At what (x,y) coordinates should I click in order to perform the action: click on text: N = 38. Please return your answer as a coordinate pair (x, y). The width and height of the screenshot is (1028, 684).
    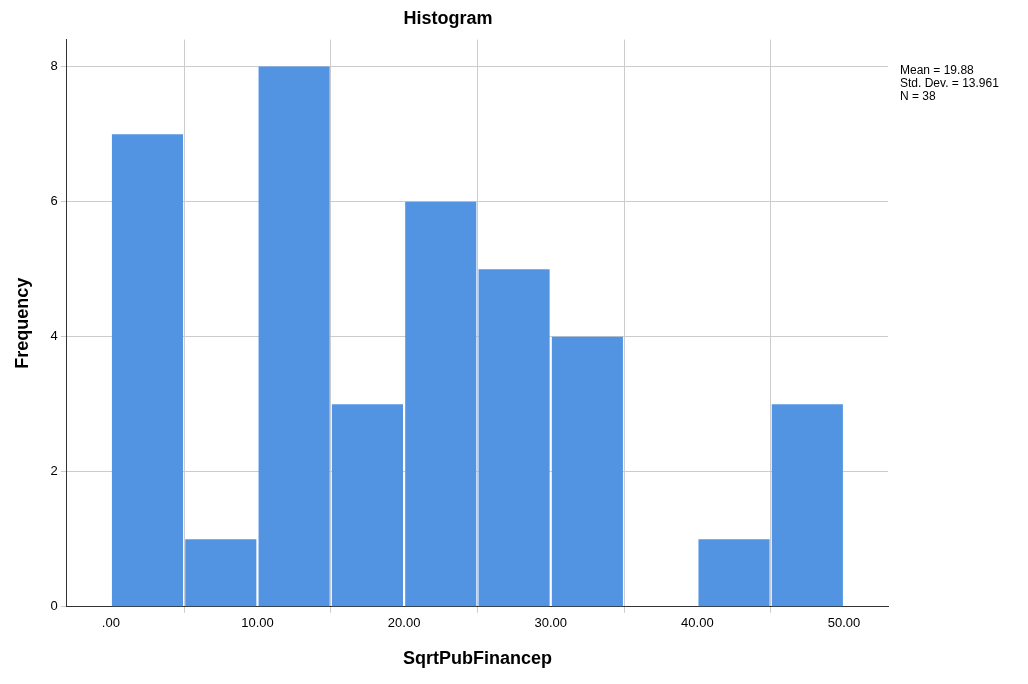
    Looking at the image, I should click on (918, 95).